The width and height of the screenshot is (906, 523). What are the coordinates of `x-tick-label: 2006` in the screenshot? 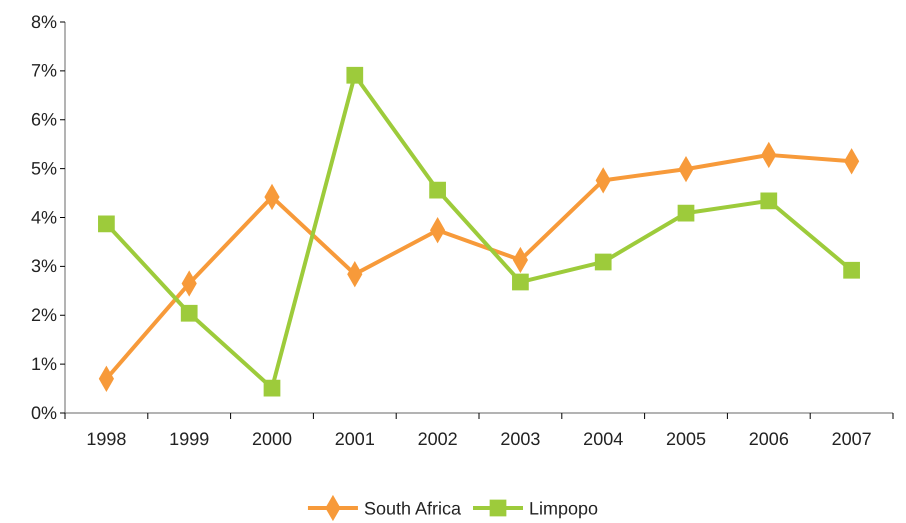 It's located at (768, 438).